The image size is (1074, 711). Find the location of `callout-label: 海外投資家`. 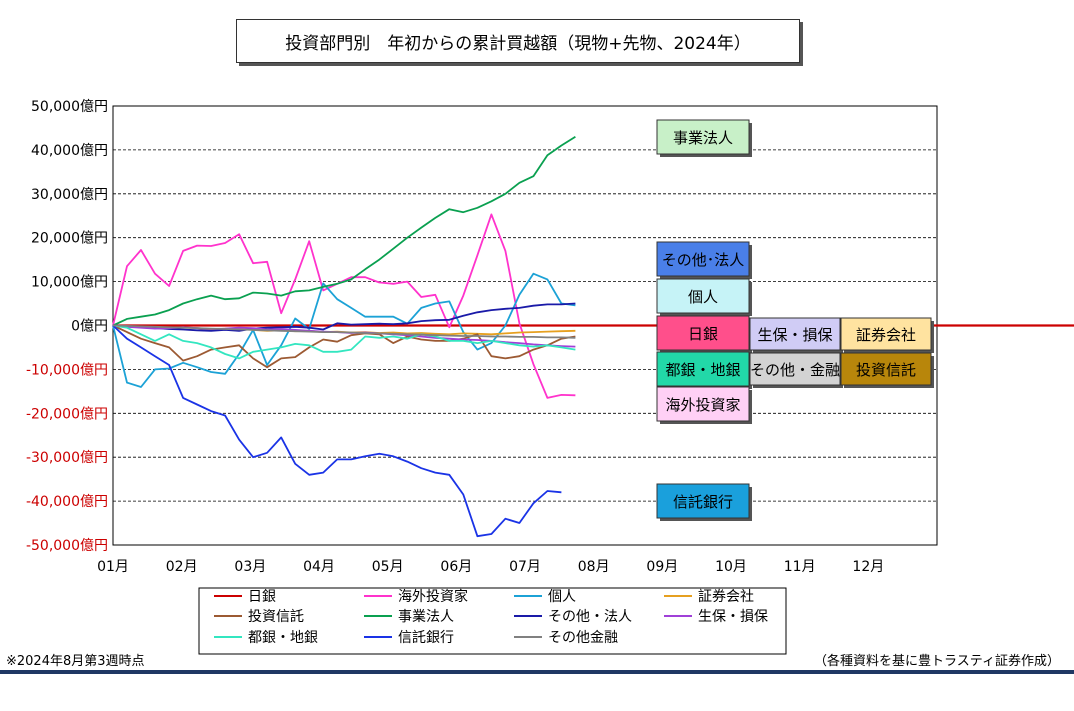

callout-label: 海外投資家 is located at coordinates (702, 405).